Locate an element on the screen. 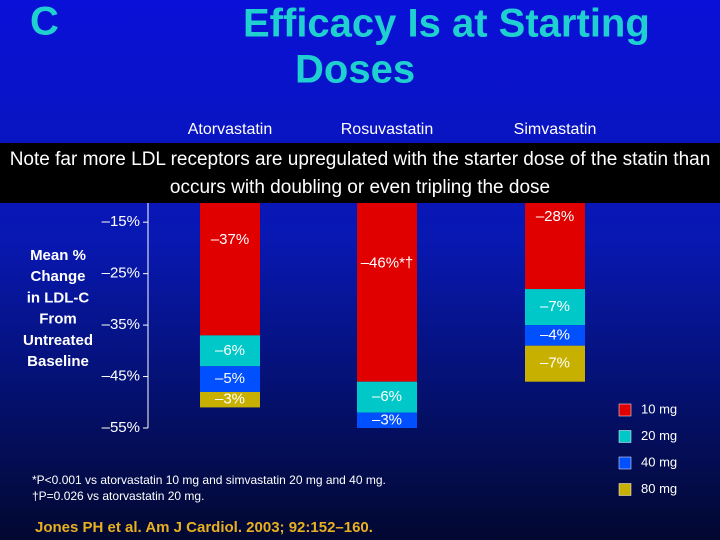 This screenshot has width=720, height=540. category-label: Atorvastatin is located at coordinates (230, 129).